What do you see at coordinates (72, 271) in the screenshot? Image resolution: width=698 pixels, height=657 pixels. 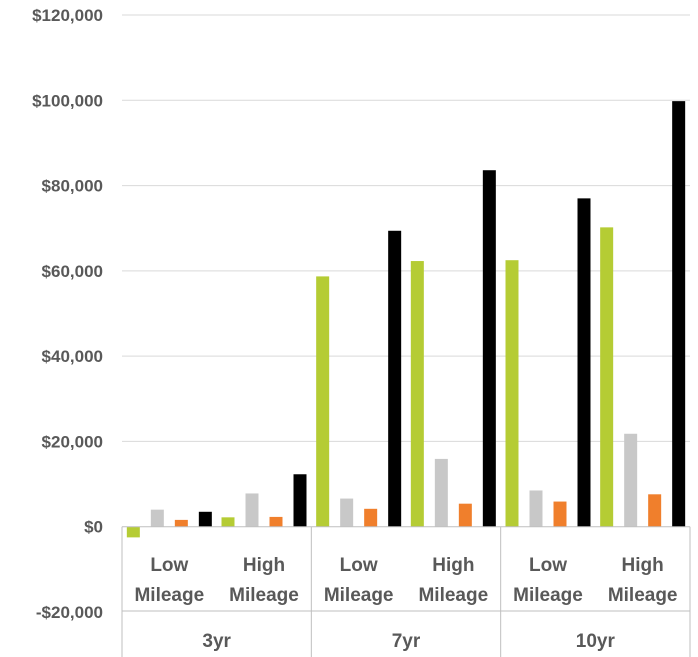 I see `y-tick-label: $60,000` at bounding box center [72, 271].